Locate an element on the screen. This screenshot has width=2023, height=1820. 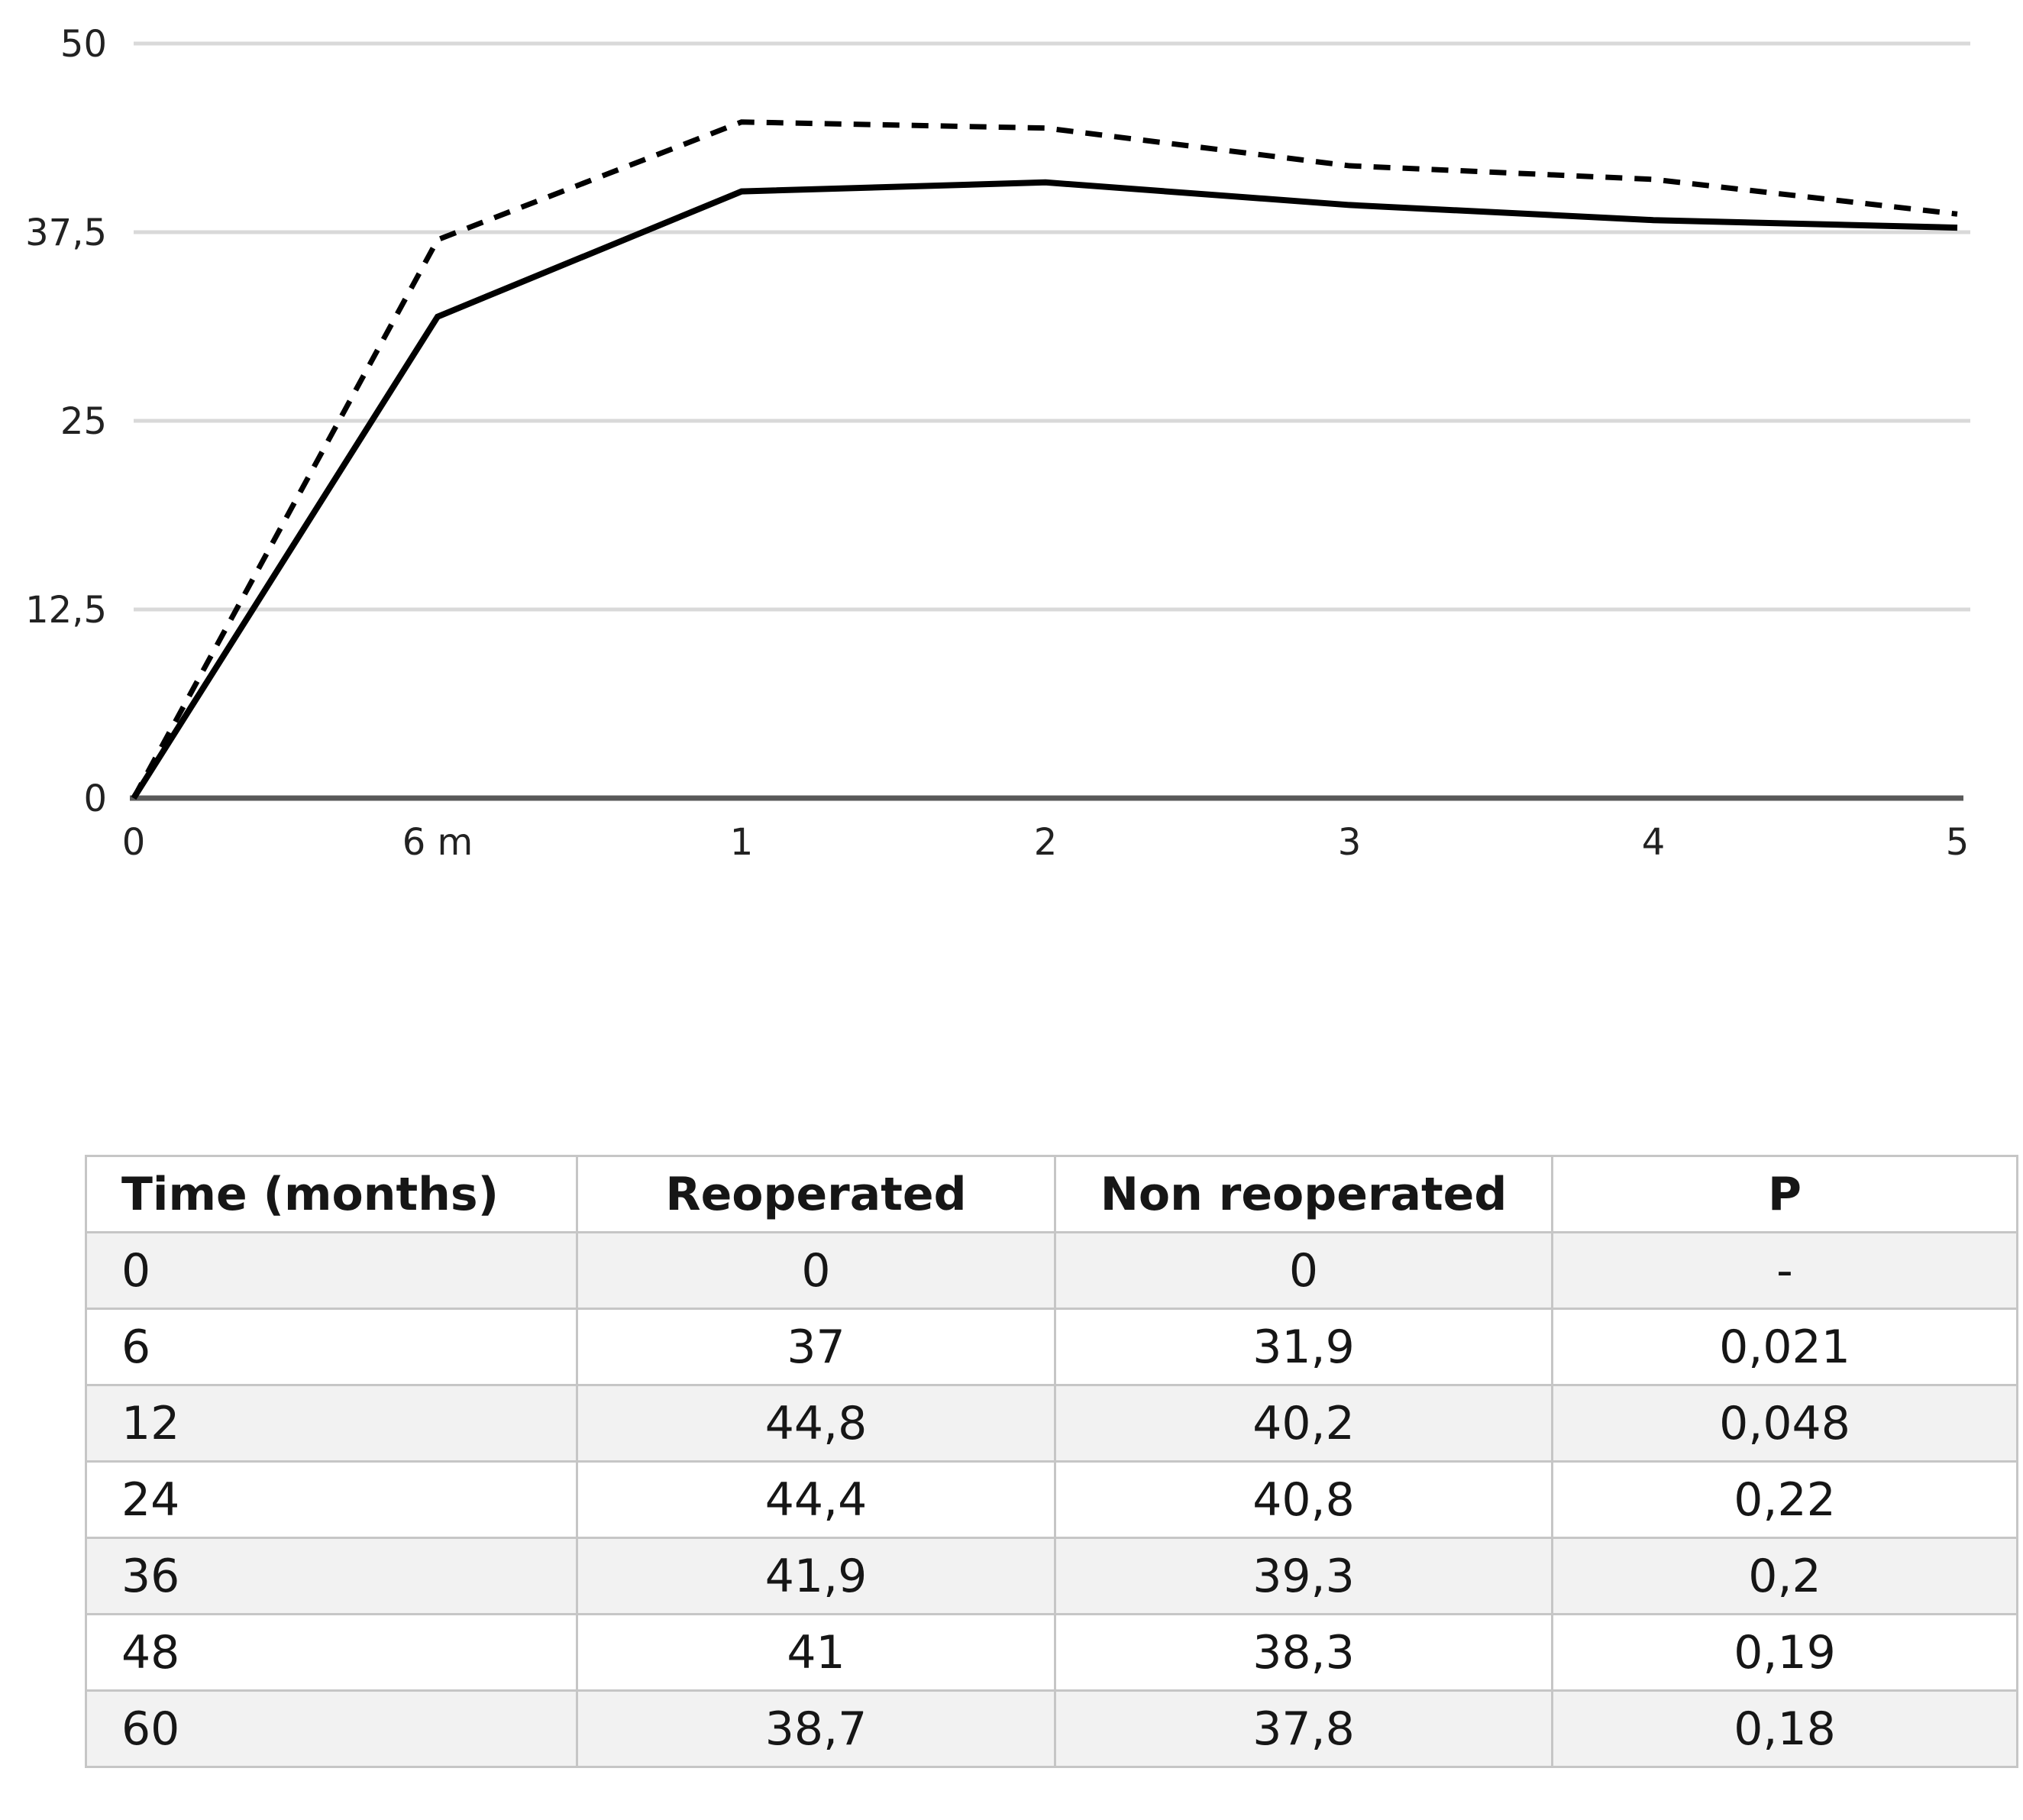
table-row: 12 44,8 40,2 0,048 is located at coordinates (1051, 1423).